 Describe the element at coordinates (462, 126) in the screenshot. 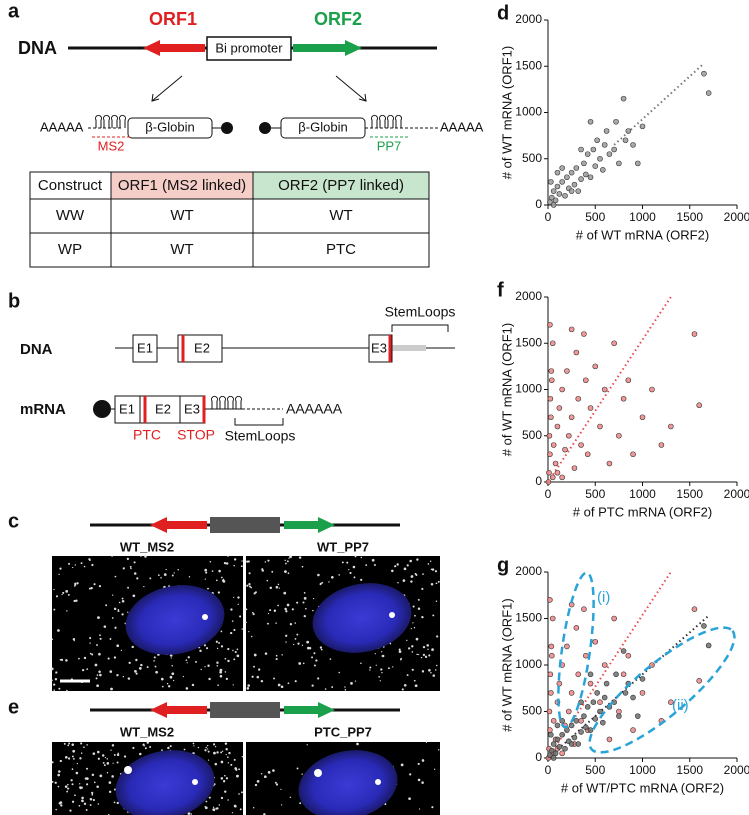

I see `polya-label: AAAAA` at that location.